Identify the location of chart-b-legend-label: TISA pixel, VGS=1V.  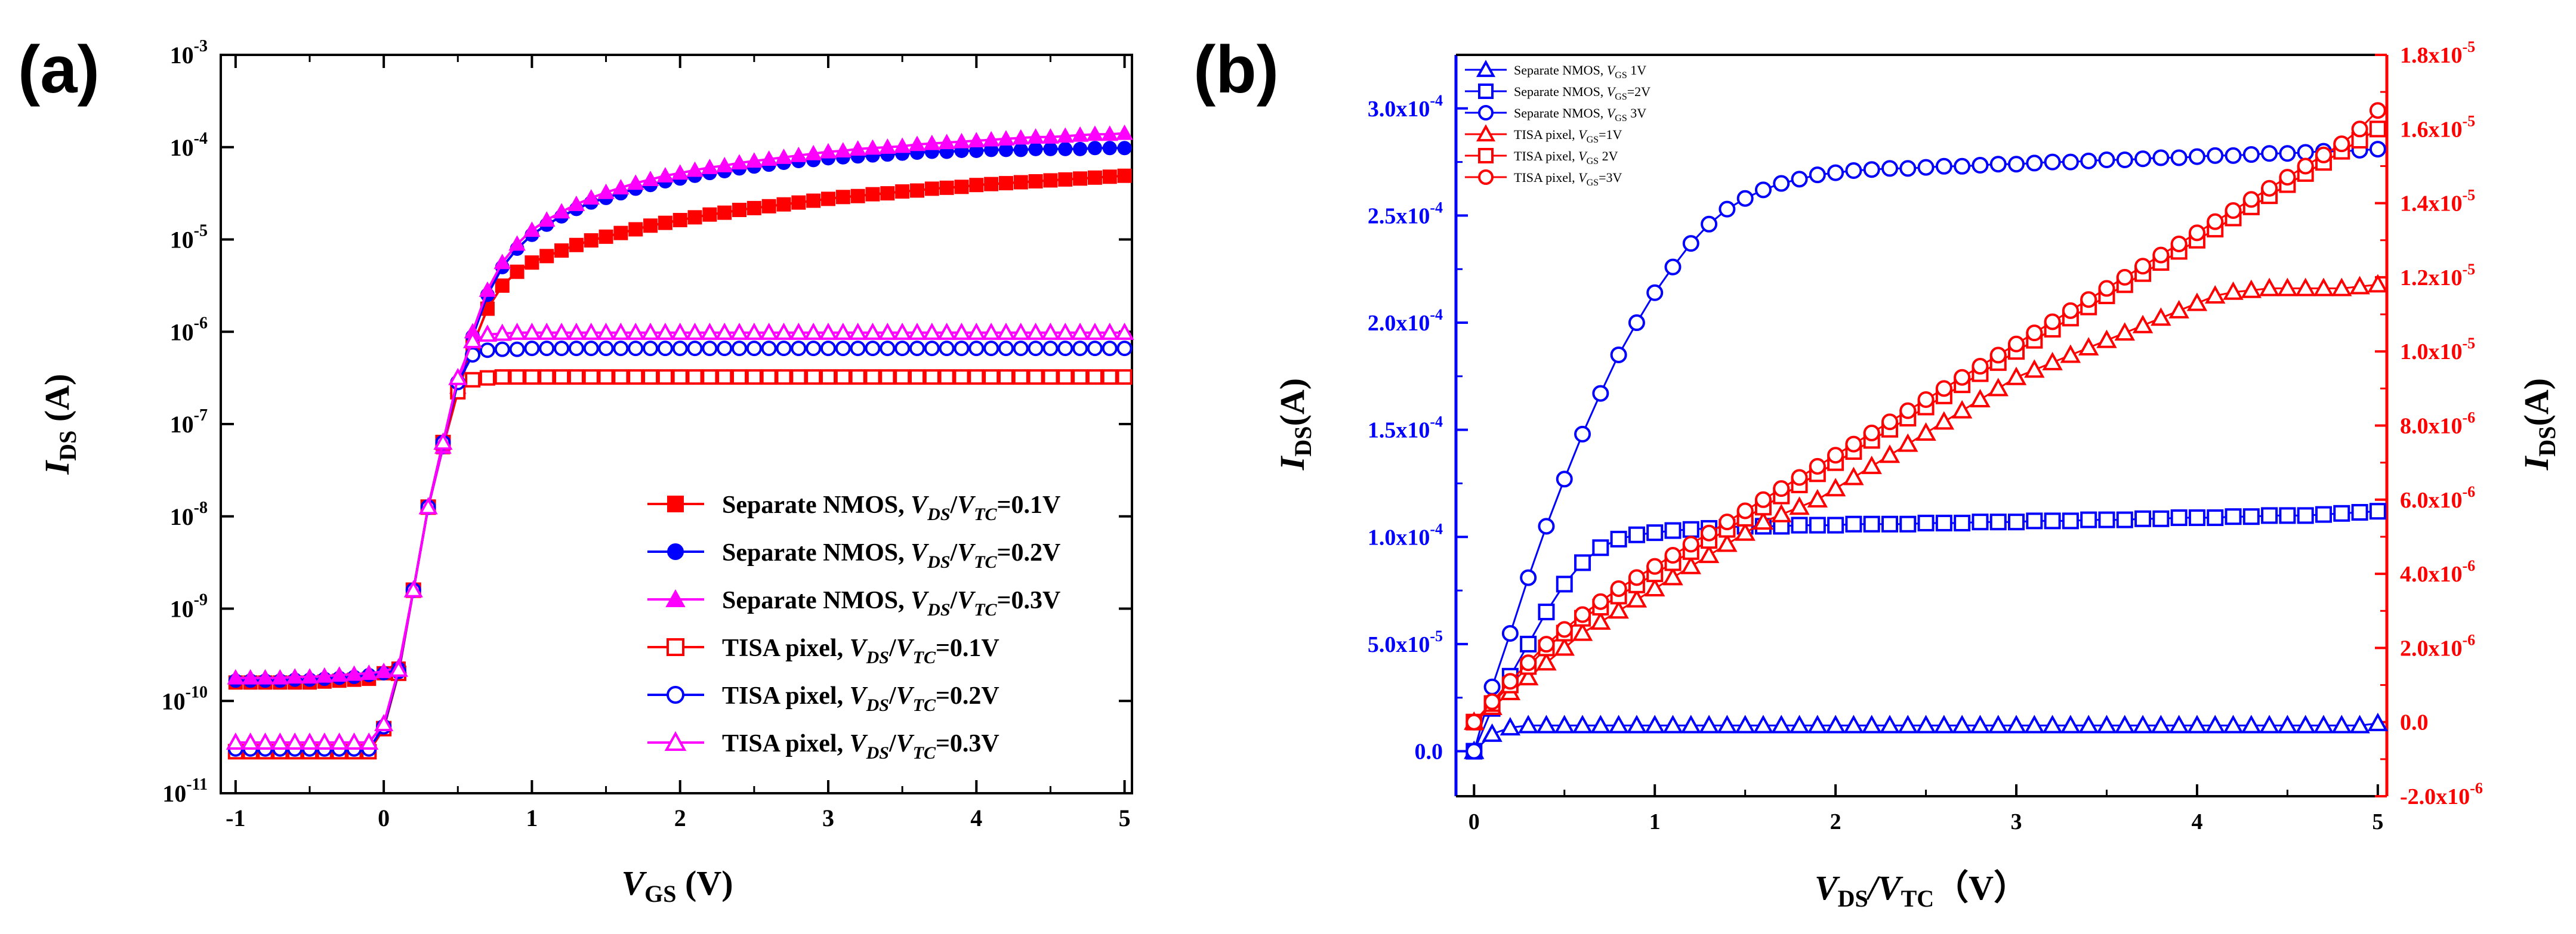
(1568, 136).